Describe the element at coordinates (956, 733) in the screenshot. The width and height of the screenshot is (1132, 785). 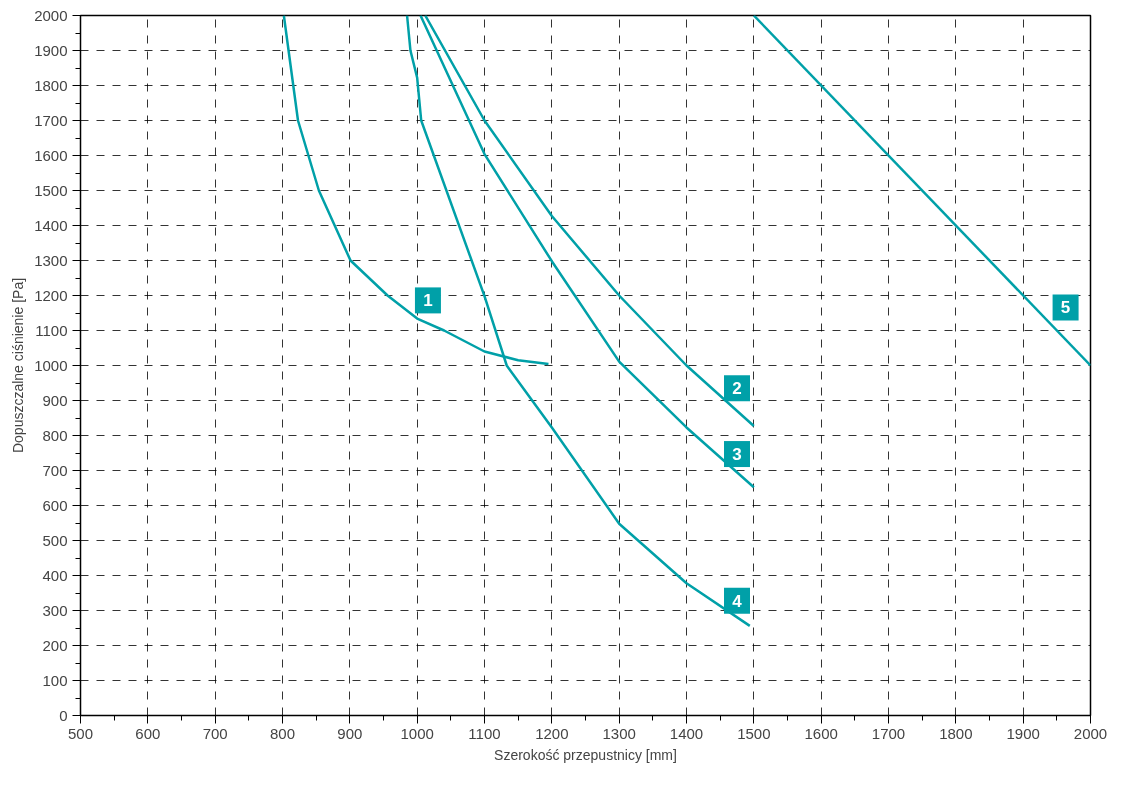
I see `x-tick-label: 1800` at that location.